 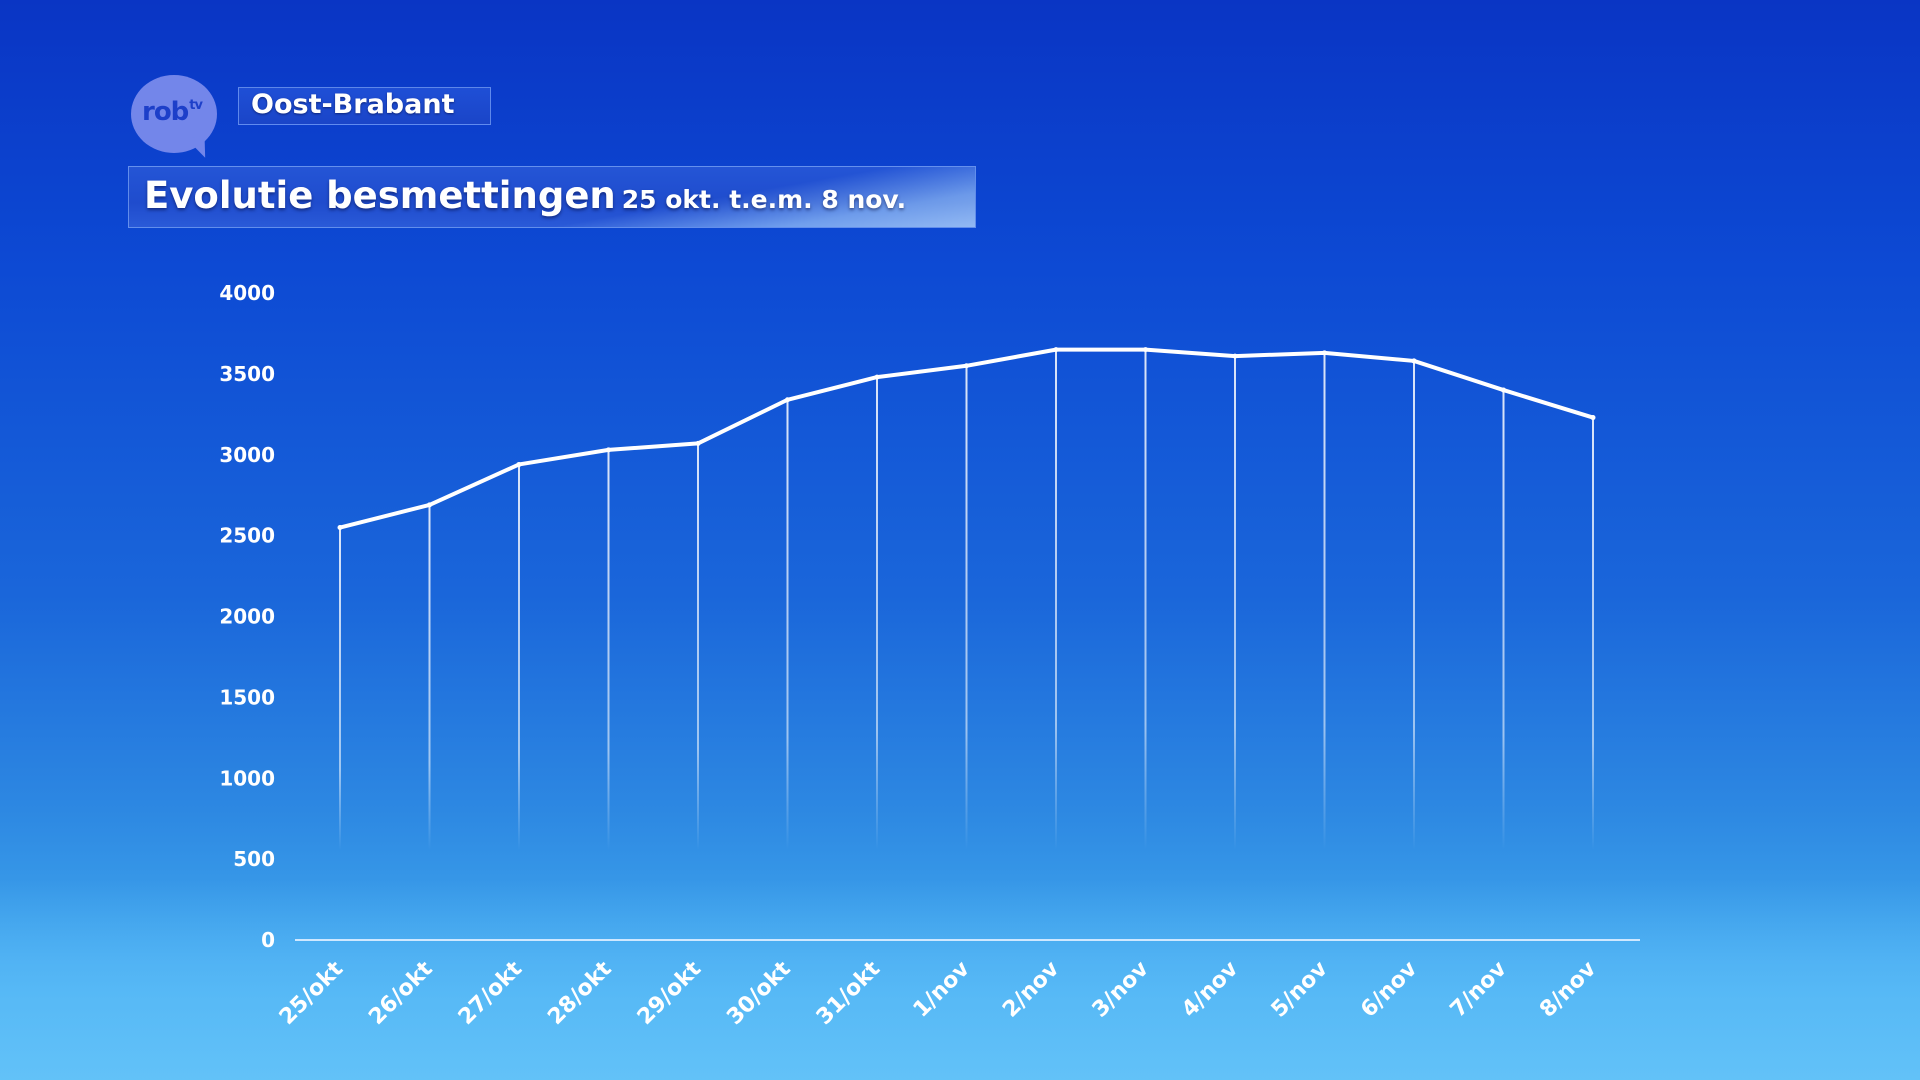 I want to click on y-tick-label: 0, so click(x=268, y=940).